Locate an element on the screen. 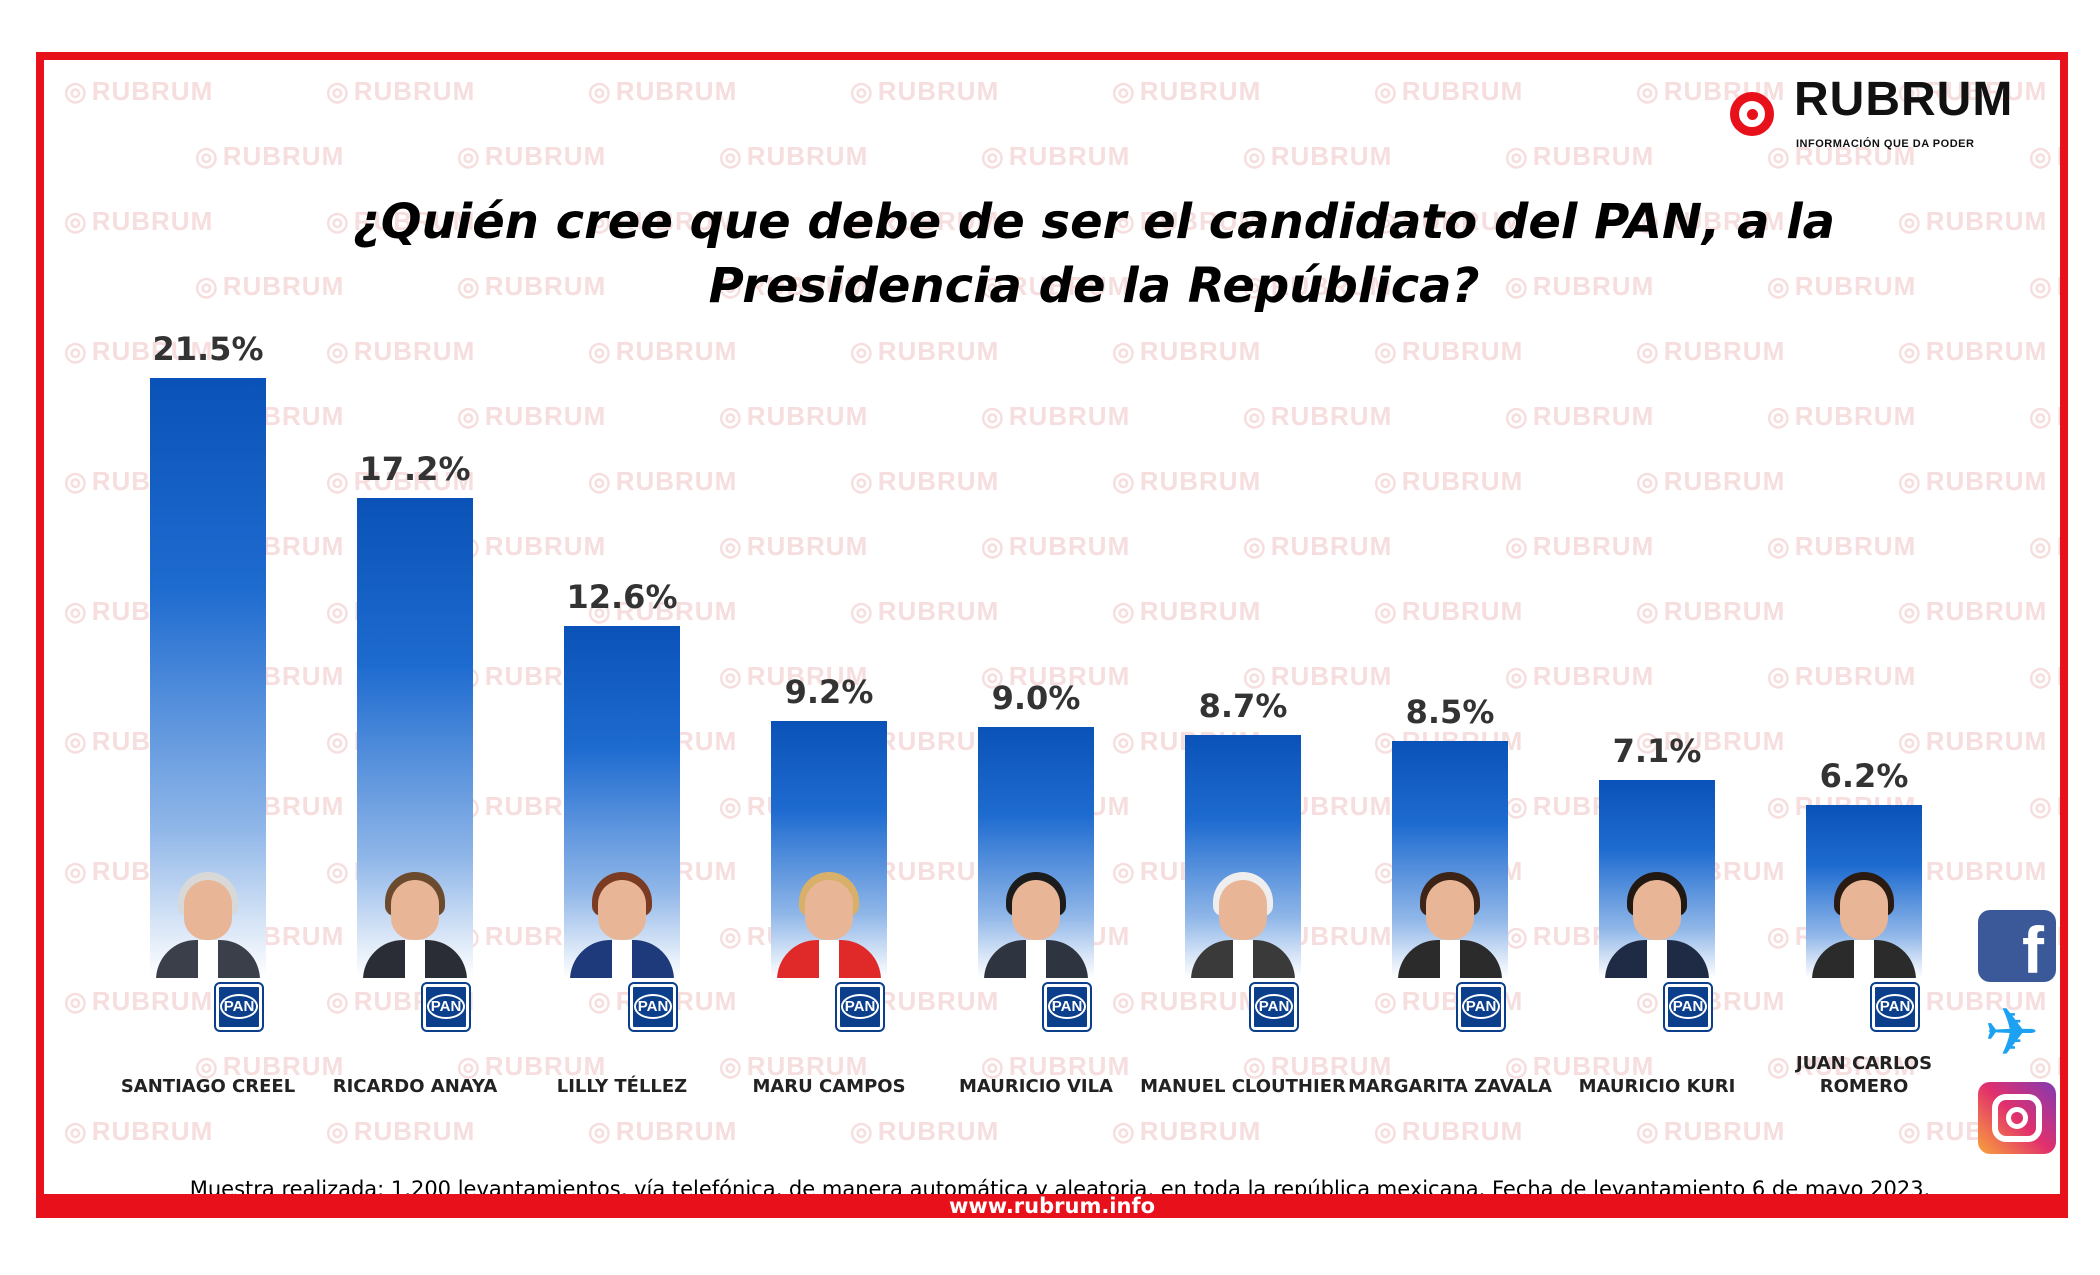 The image size is (2100, 1275). category-label: MARGARITA ZAVALA is located at coordinates (1450, 1086).